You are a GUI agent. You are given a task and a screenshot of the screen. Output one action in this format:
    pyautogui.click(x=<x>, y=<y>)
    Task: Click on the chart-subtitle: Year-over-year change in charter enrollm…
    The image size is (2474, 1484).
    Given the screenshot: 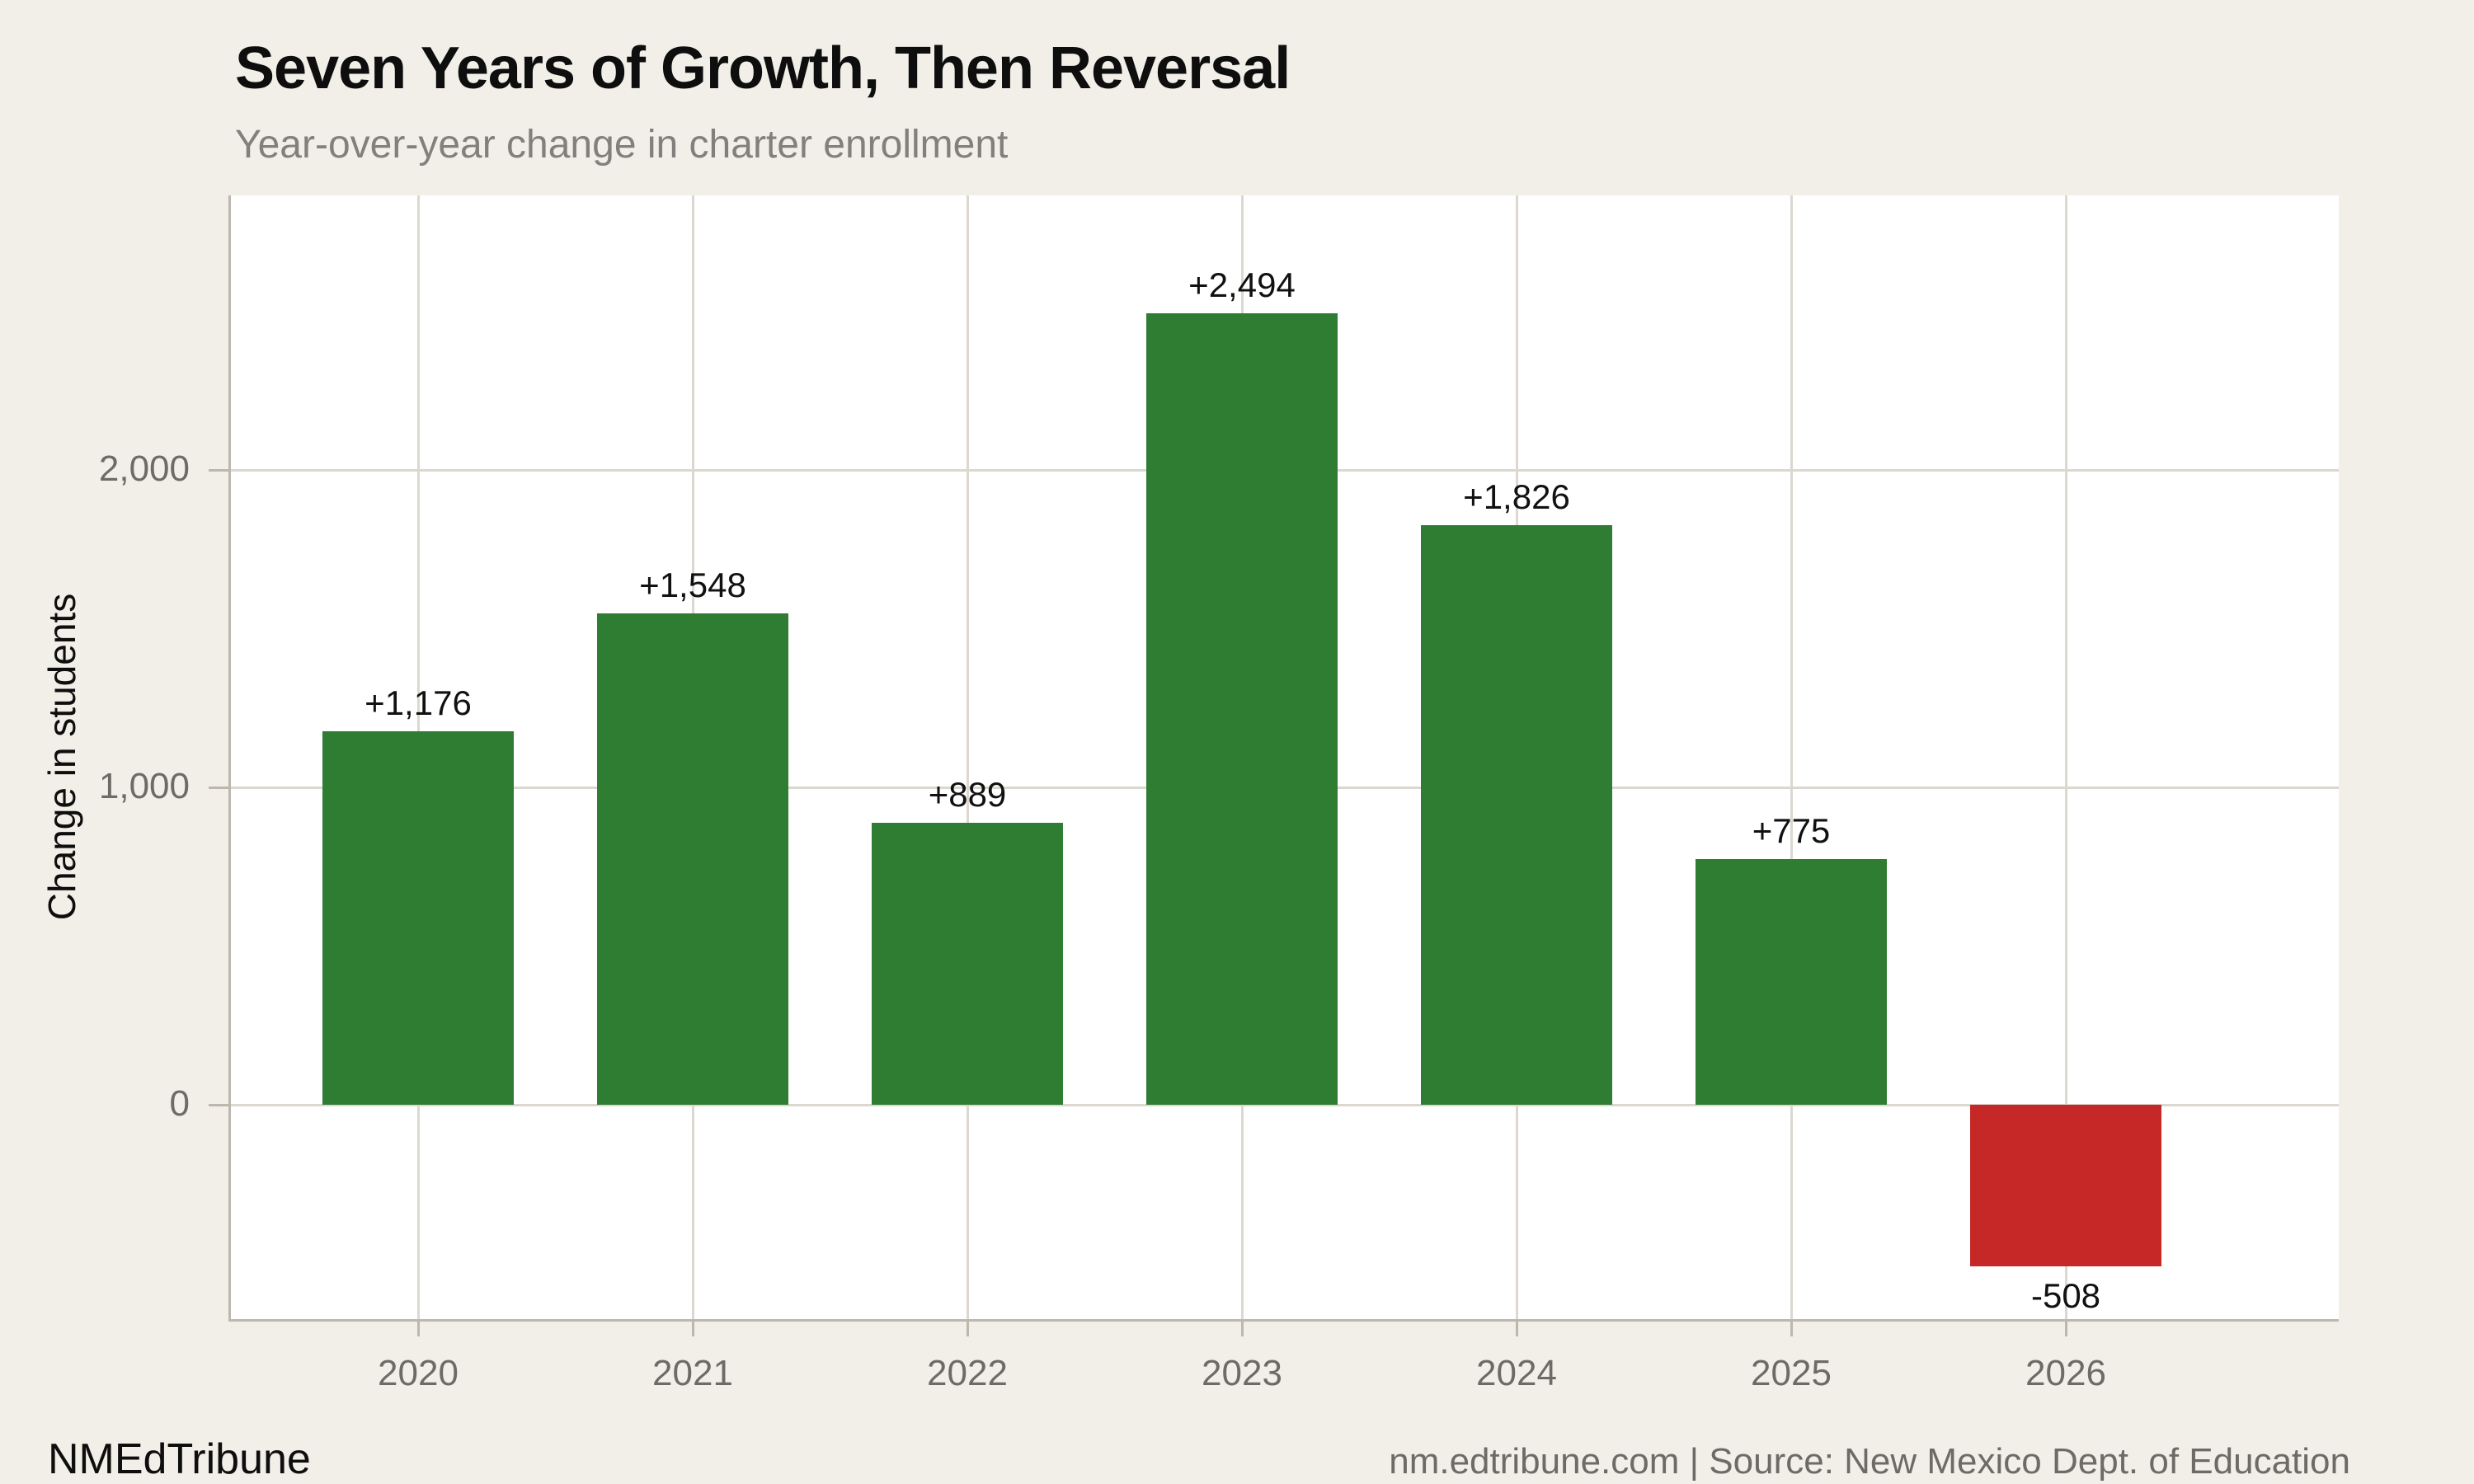 What is the action you would take?
    pyautogui.click(x=622, y=145)
    